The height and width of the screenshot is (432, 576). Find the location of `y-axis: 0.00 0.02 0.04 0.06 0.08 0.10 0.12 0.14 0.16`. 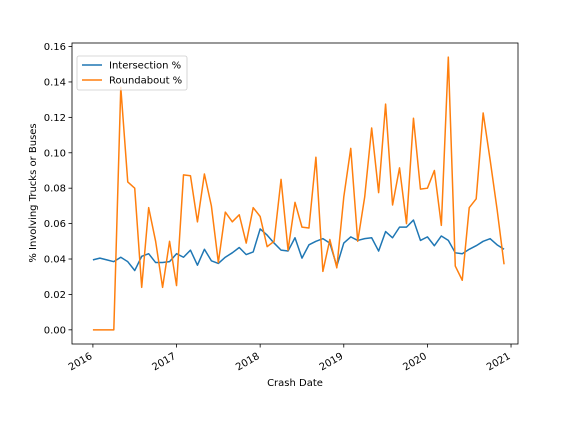

y-axis: 0.00 0.02 0.04 0.06 0.08 0.10 0.12 0.14 0.16 is located at coordinates (58, 189).